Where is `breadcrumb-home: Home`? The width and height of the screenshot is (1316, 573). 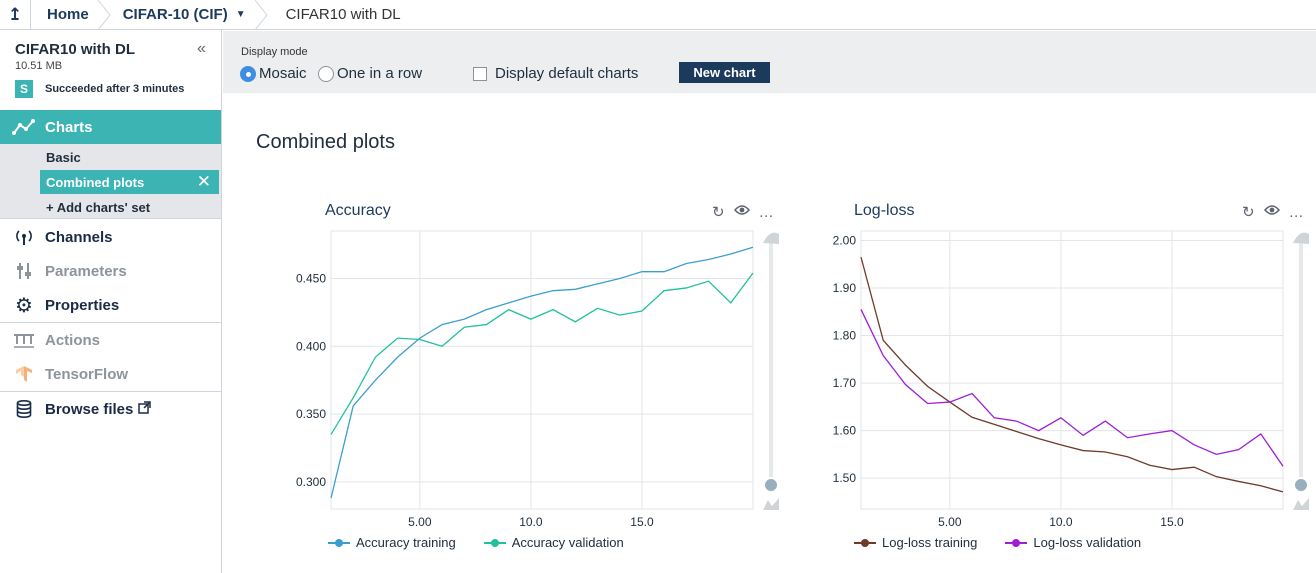 breadcrumb-home: Home is located at coordinates (71, 15).